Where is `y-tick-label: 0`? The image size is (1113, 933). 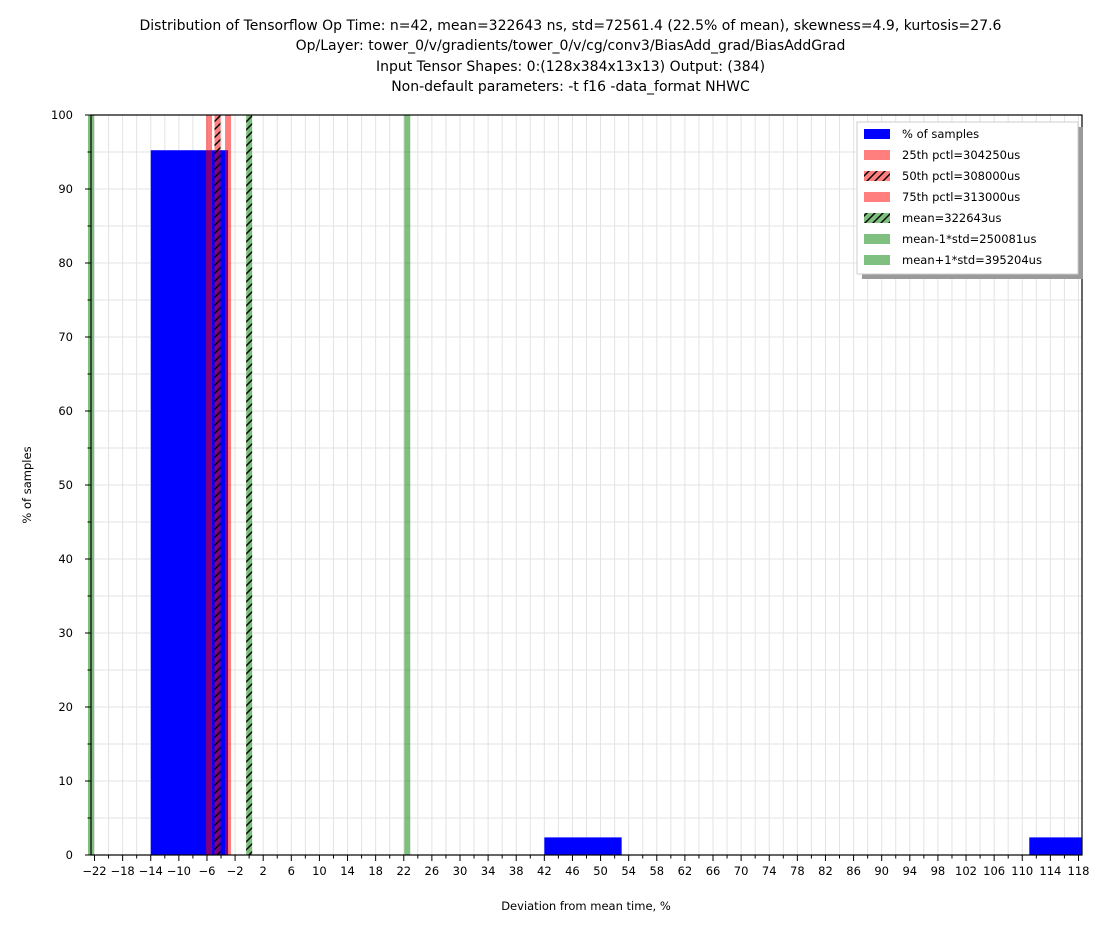 y-tick-label: 0 is located at coordinates (69, 855).